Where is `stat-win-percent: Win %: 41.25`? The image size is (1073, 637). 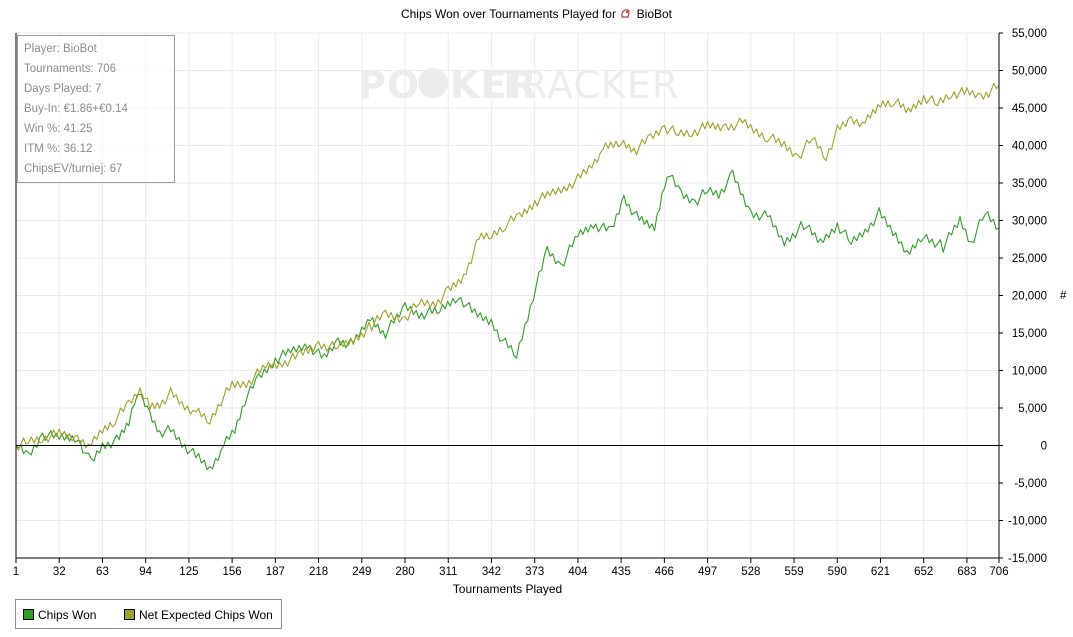 stat-win-percent: Win %: 41.25 is located at coordinates (58, 129).